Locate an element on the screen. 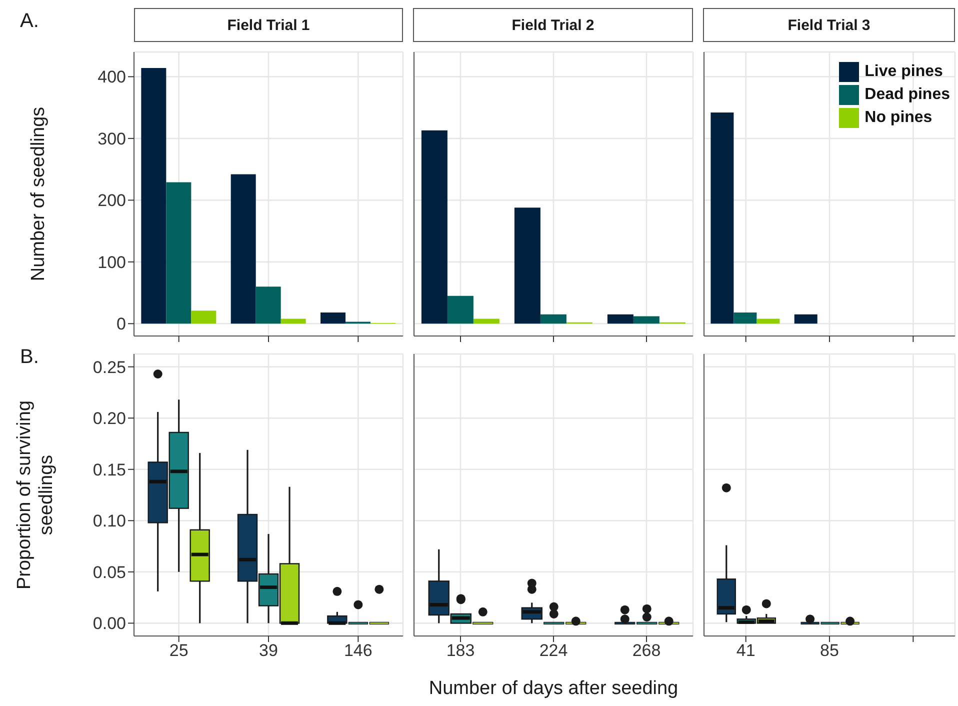 The height and width of the screenshot is (706, 958). y-tick-label: 0 is located at coordinates (121, 324).